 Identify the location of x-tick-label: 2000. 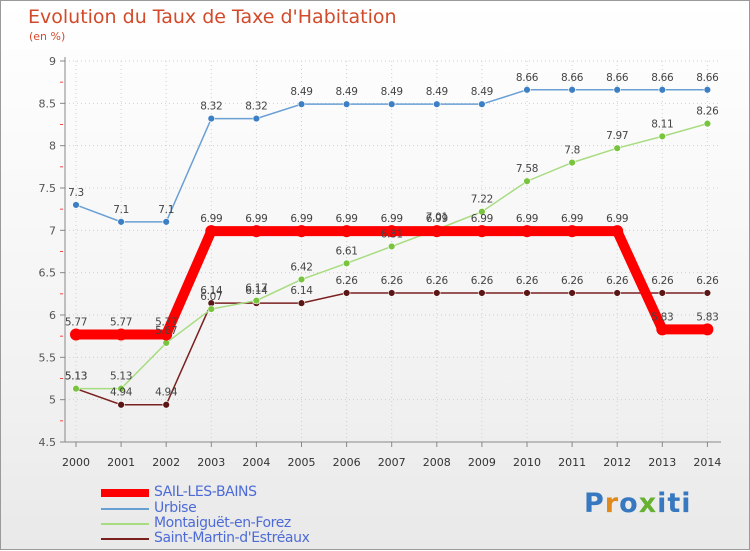
(76, 462).